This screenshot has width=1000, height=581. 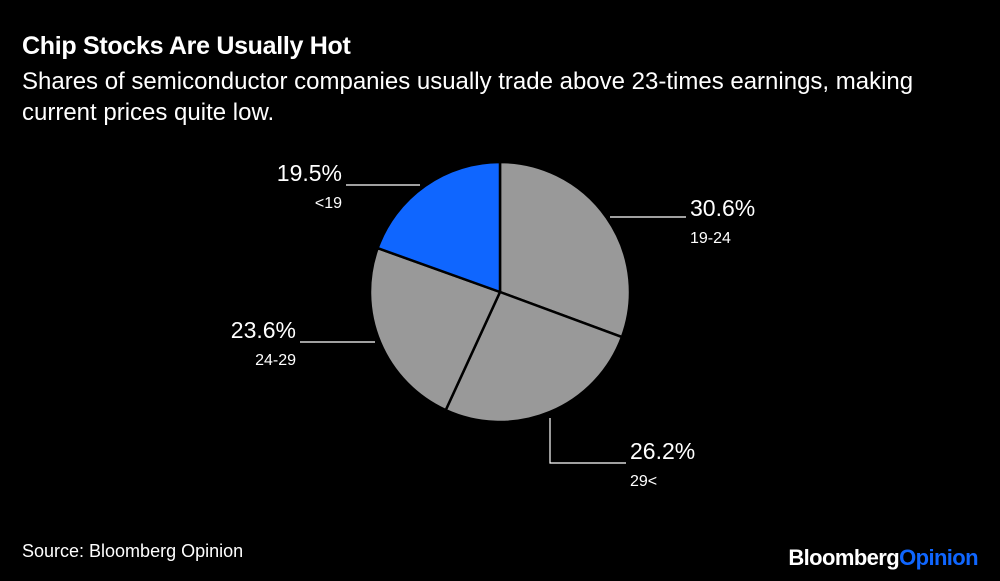 I want to click on leader-line, so click(x=587, y=441).